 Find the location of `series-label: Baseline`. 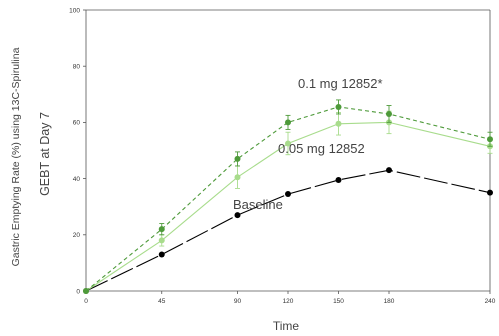

series-label: Baseline is located at coordinates (258, 204).